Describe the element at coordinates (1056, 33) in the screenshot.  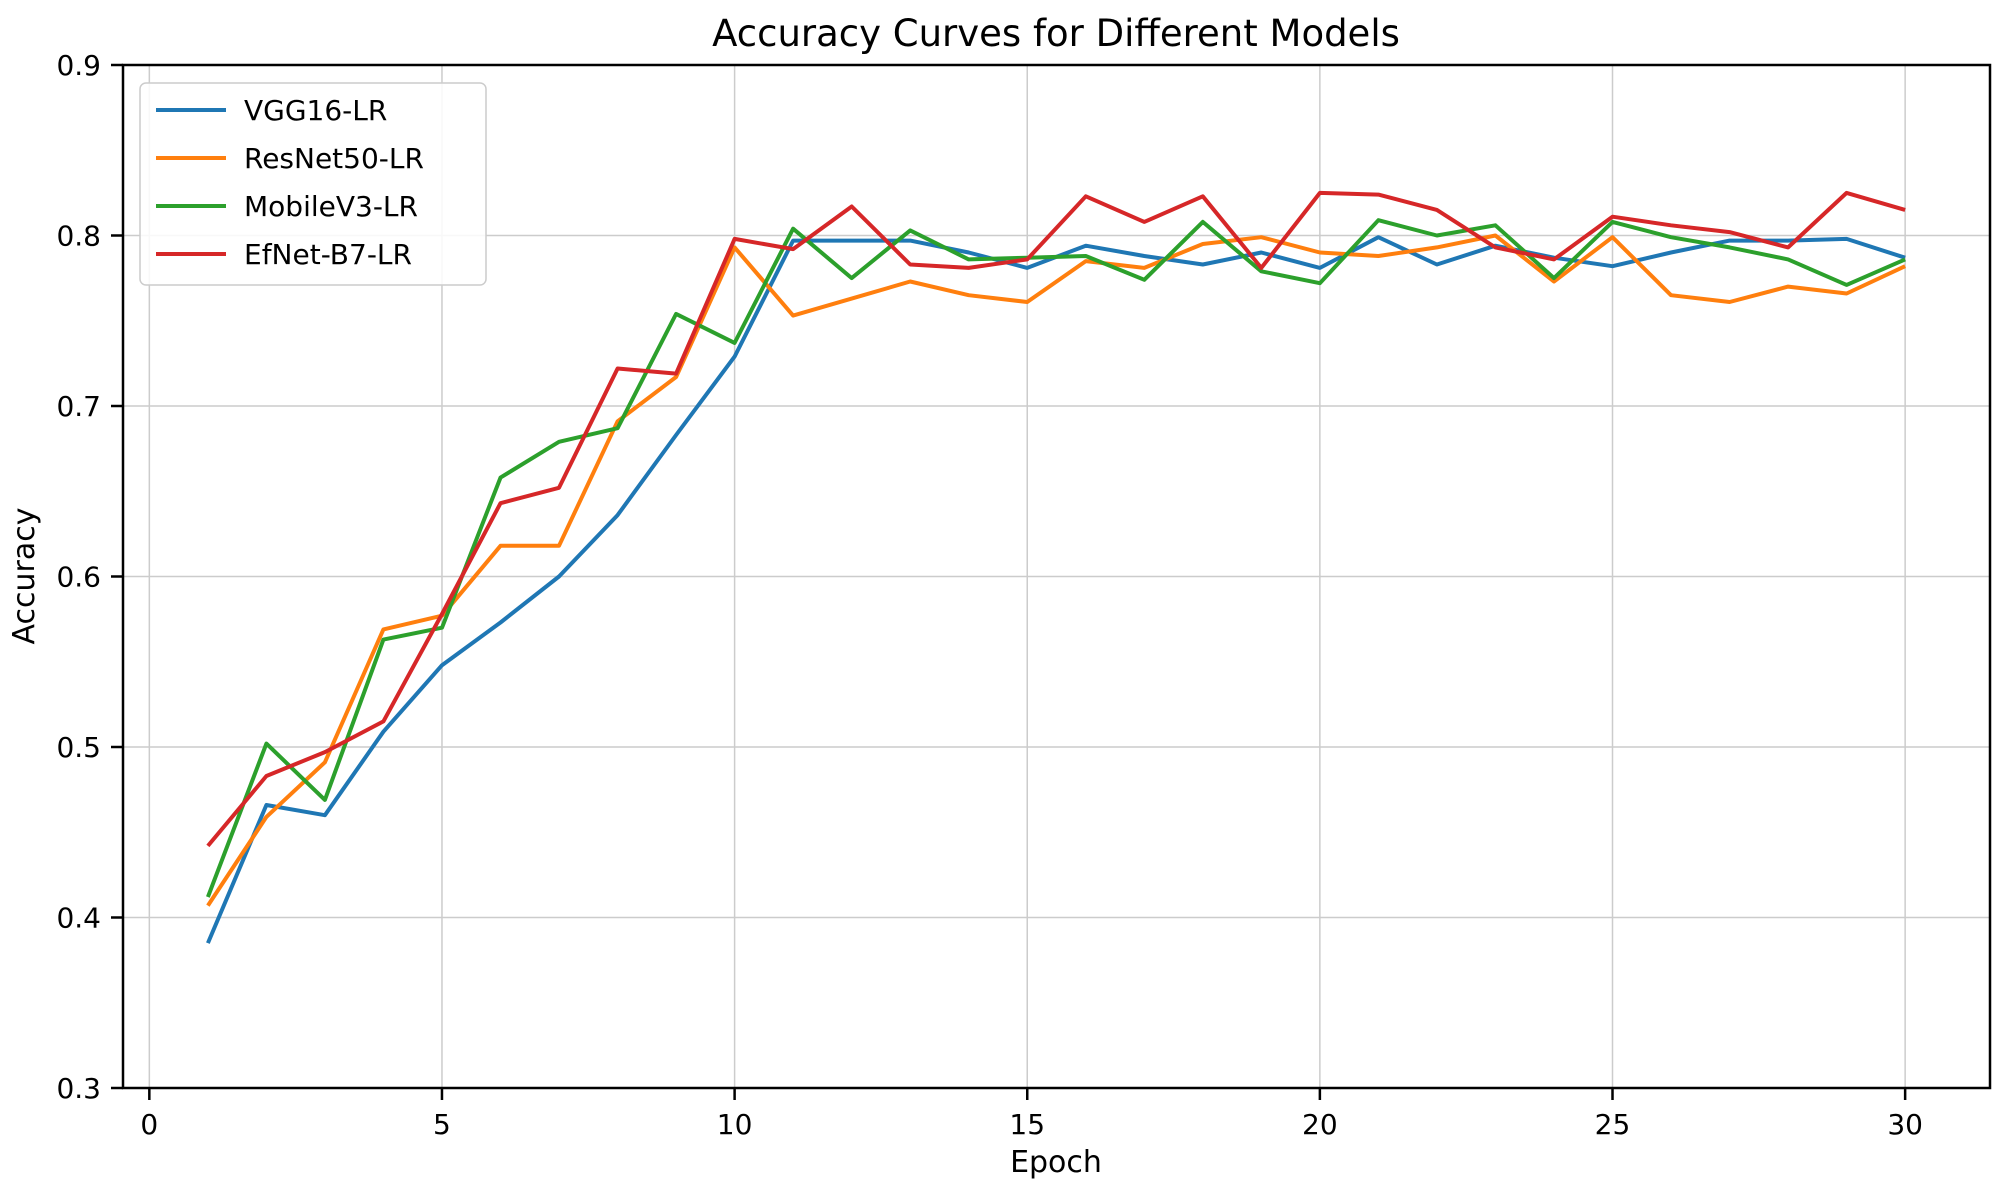
I see `chart-title: Accuracy Curves for Different Models` at that location.